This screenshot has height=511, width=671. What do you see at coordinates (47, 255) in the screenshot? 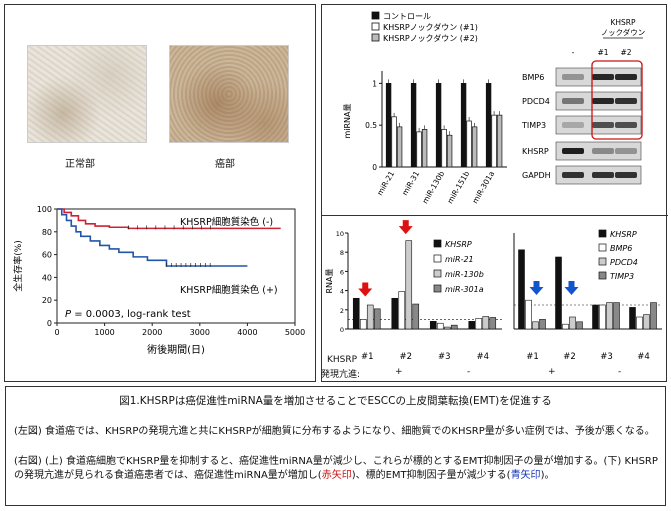
I see `km-y-tick-label: 60` at bounding box center [47, 255].